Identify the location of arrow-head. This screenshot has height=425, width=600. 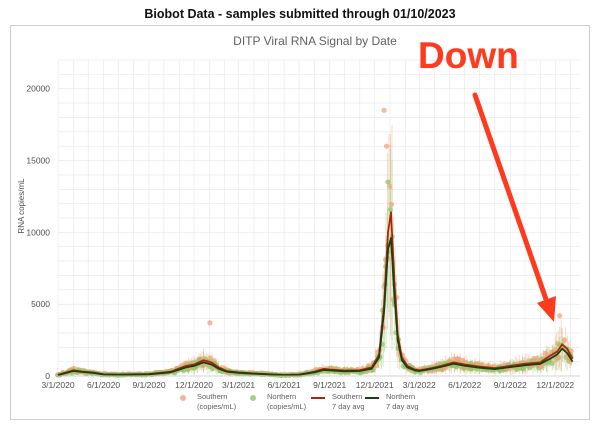
(546, 309).